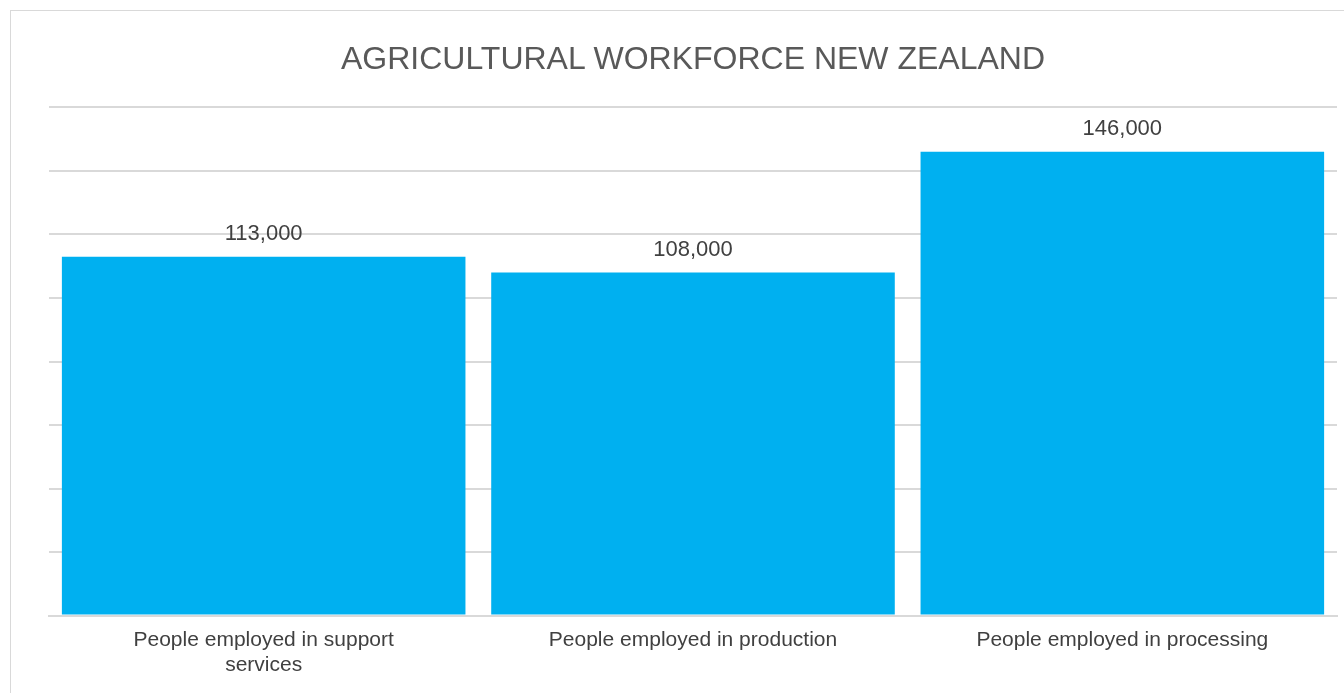 Image resolution: width=1344 pixels, height=693 pixels. Describe the element at coordinates (693, 58) in the screenshot. I see `chart-title: AGRICULTURAL WORKFORCE NEW ZEALAND` at that location.